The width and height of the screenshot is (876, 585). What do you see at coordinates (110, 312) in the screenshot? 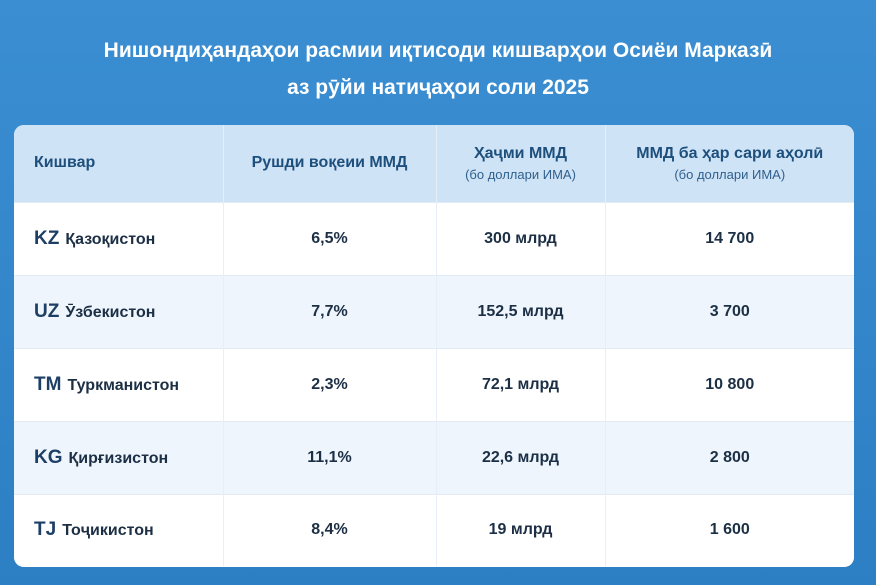
I see `country-name: Ӯзбекистон` at bounding box center [110, 312].